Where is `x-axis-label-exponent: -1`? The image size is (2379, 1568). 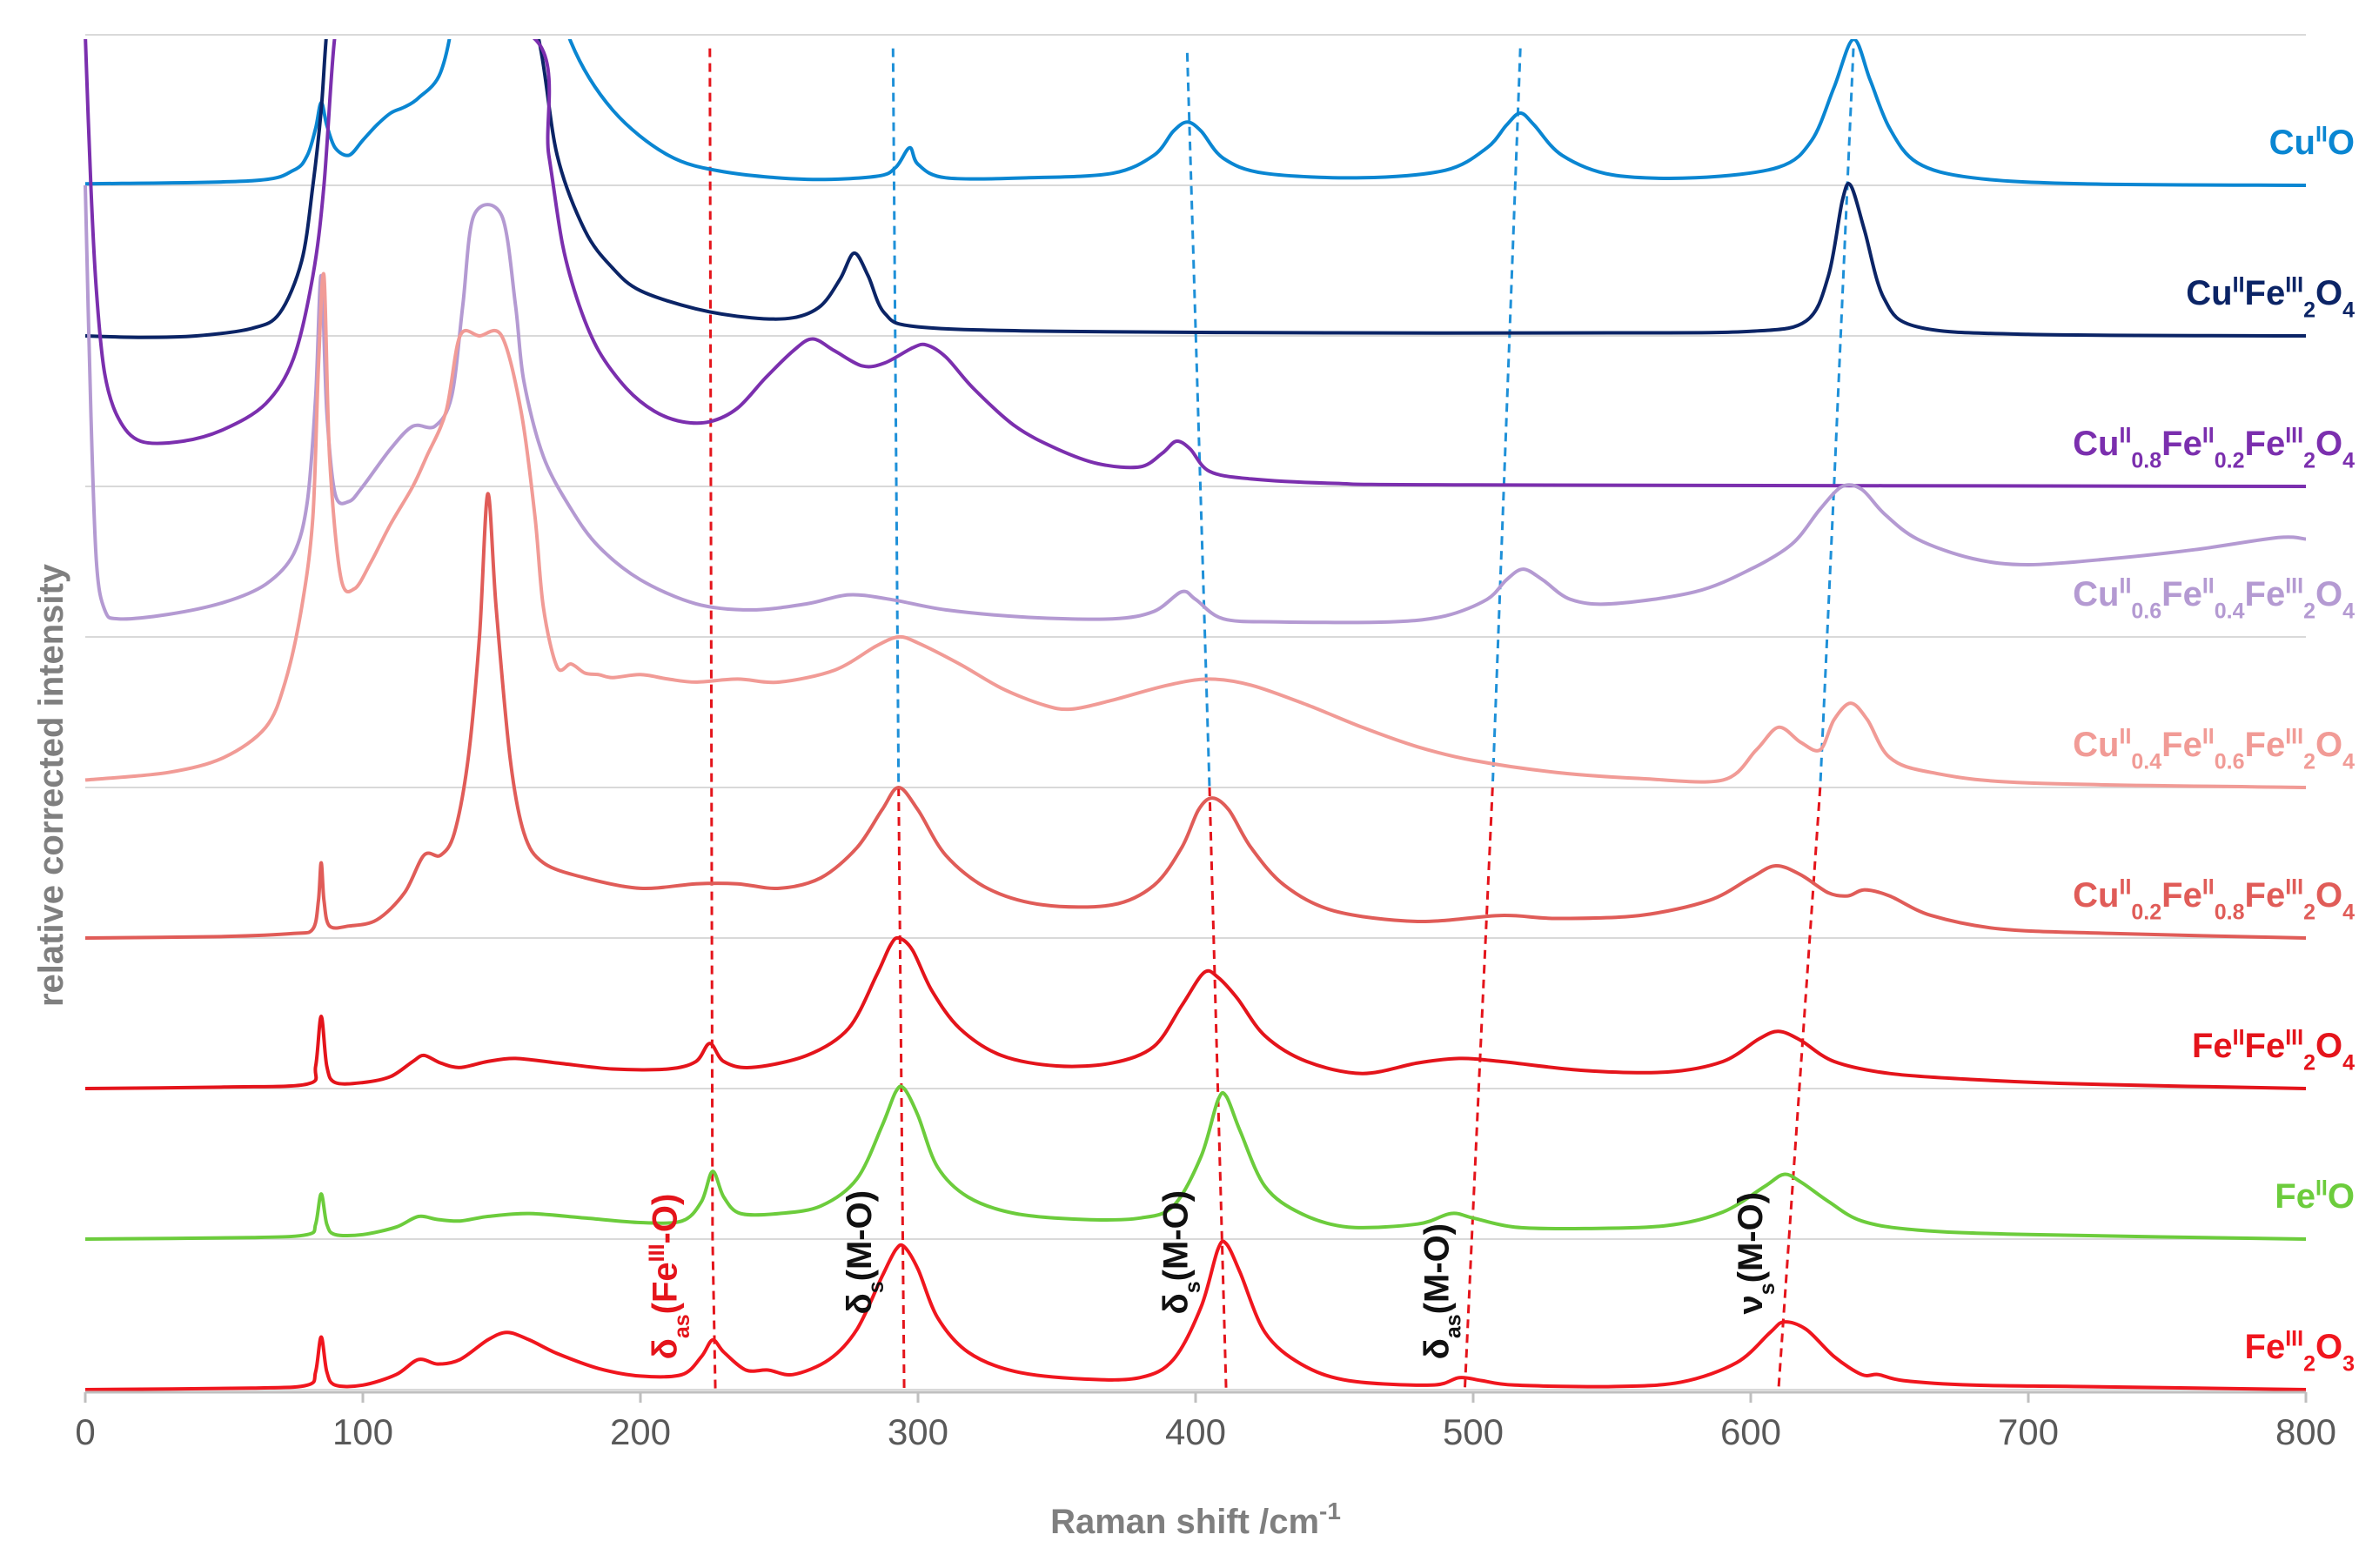 x-axis-label-exponent: -1 is located at coordinates (1330, 1511).